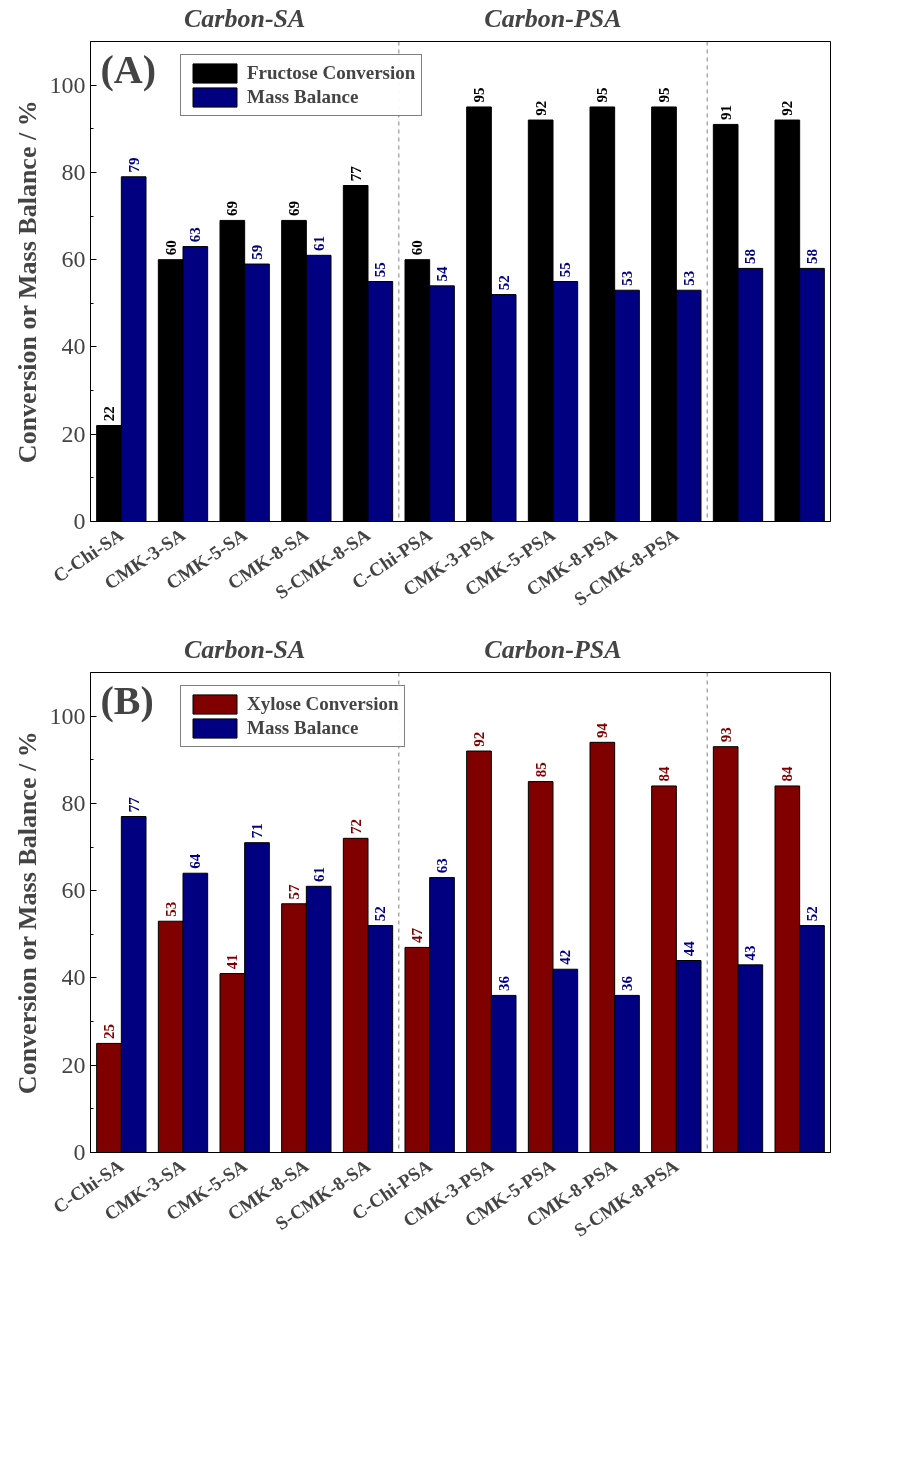  Describe the element at coordinates (109, 414) in the screenshot. I see `data-label: 22` at that location.